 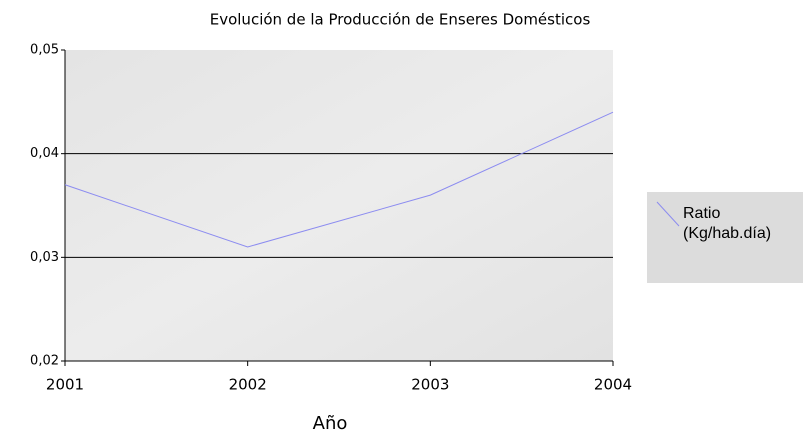 I want to click on x-tick-label: 2004, so click(x=613, y=385).